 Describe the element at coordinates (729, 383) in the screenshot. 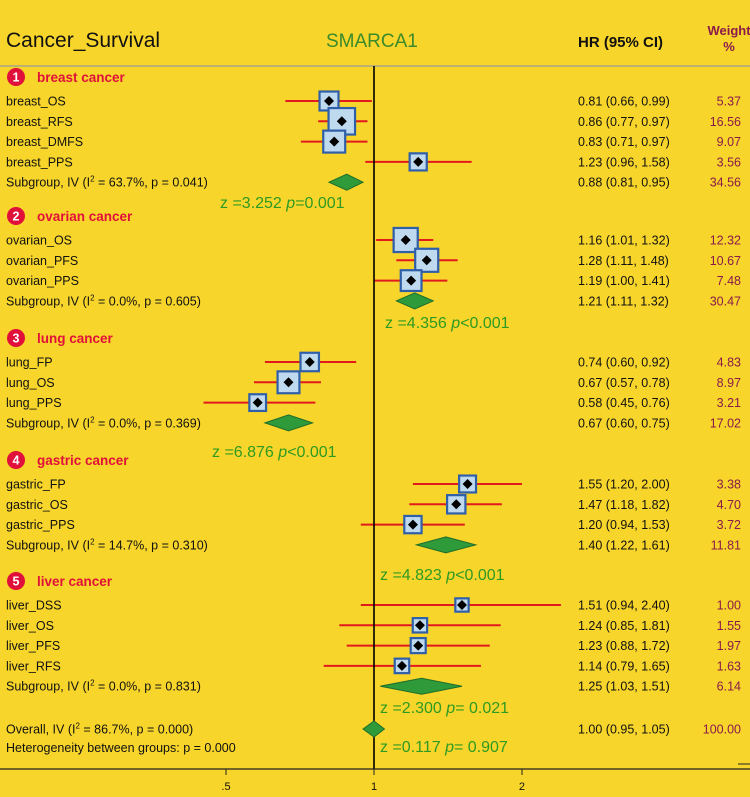

I see `study-weight: 8.97` at that location.